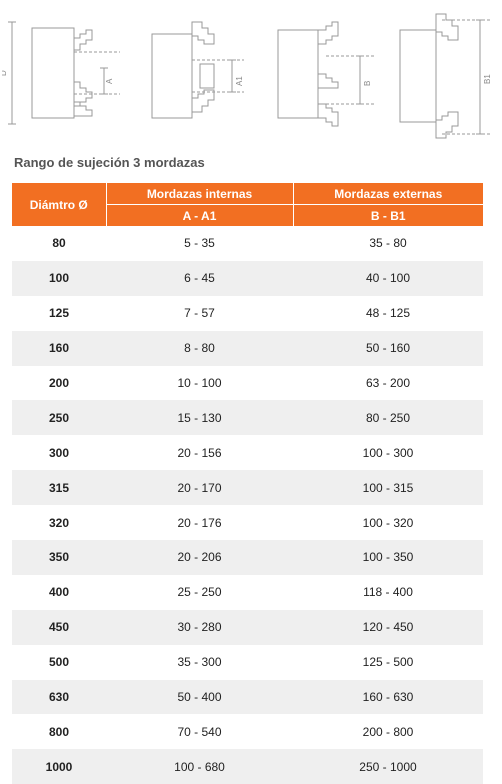 The width and height of the screenshot is (502, 784). I want to click on internal-range-cell: 8 - 80, so click(199, 348).